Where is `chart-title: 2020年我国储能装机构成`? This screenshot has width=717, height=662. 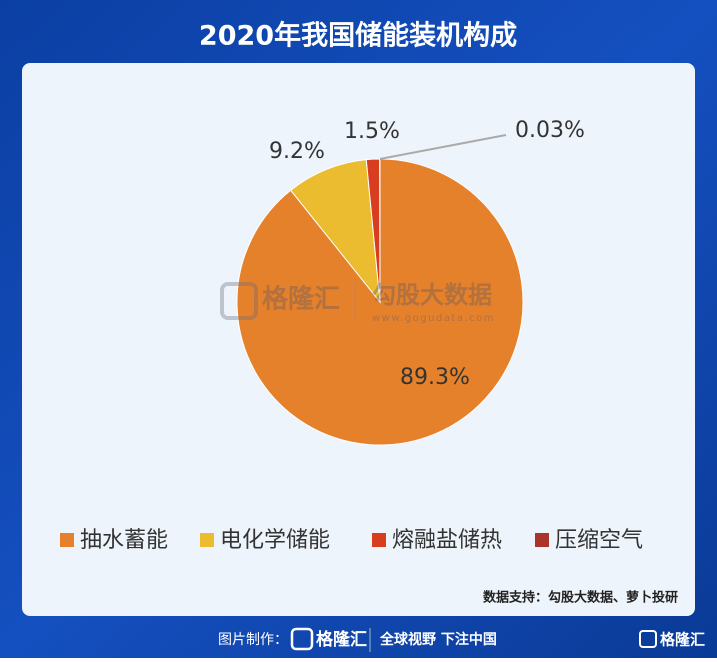
chart-title: 2020年我国储能装机构成 is located at coordinates (358, 36).